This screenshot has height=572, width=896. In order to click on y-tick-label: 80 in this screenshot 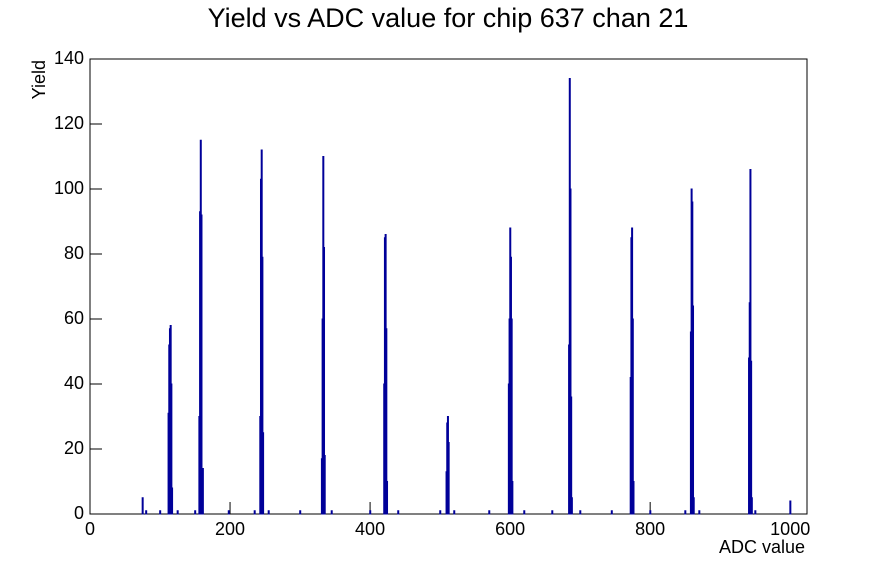, I will do `click(74, 253)`.